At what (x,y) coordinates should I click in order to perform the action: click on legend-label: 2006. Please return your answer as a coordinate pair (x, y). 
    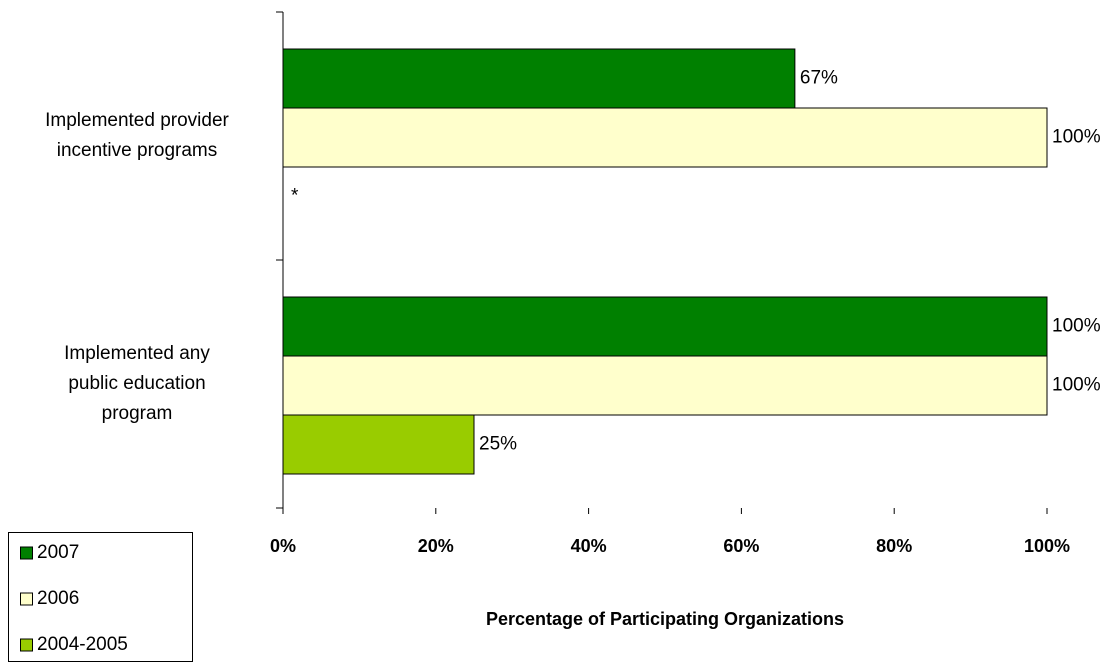
    Looking at the image, I should click on (58, 598).